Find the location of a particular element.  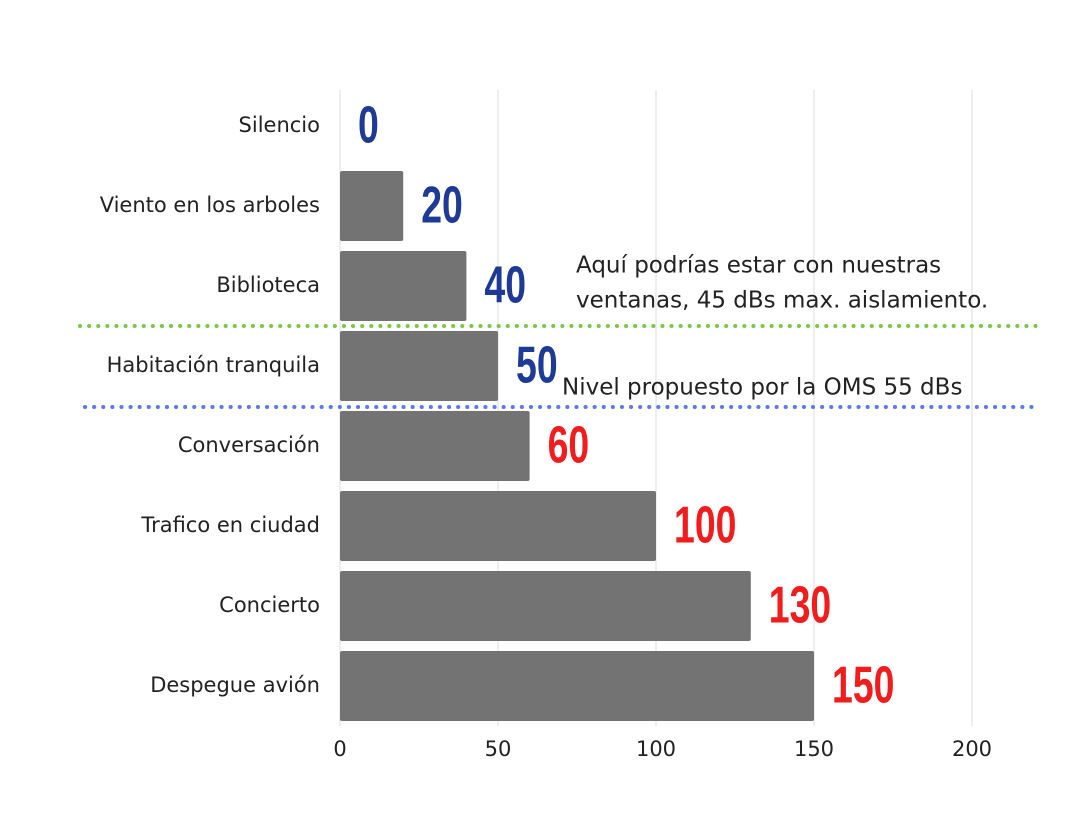

value-label: 100 is located at coordinates (705, 525).